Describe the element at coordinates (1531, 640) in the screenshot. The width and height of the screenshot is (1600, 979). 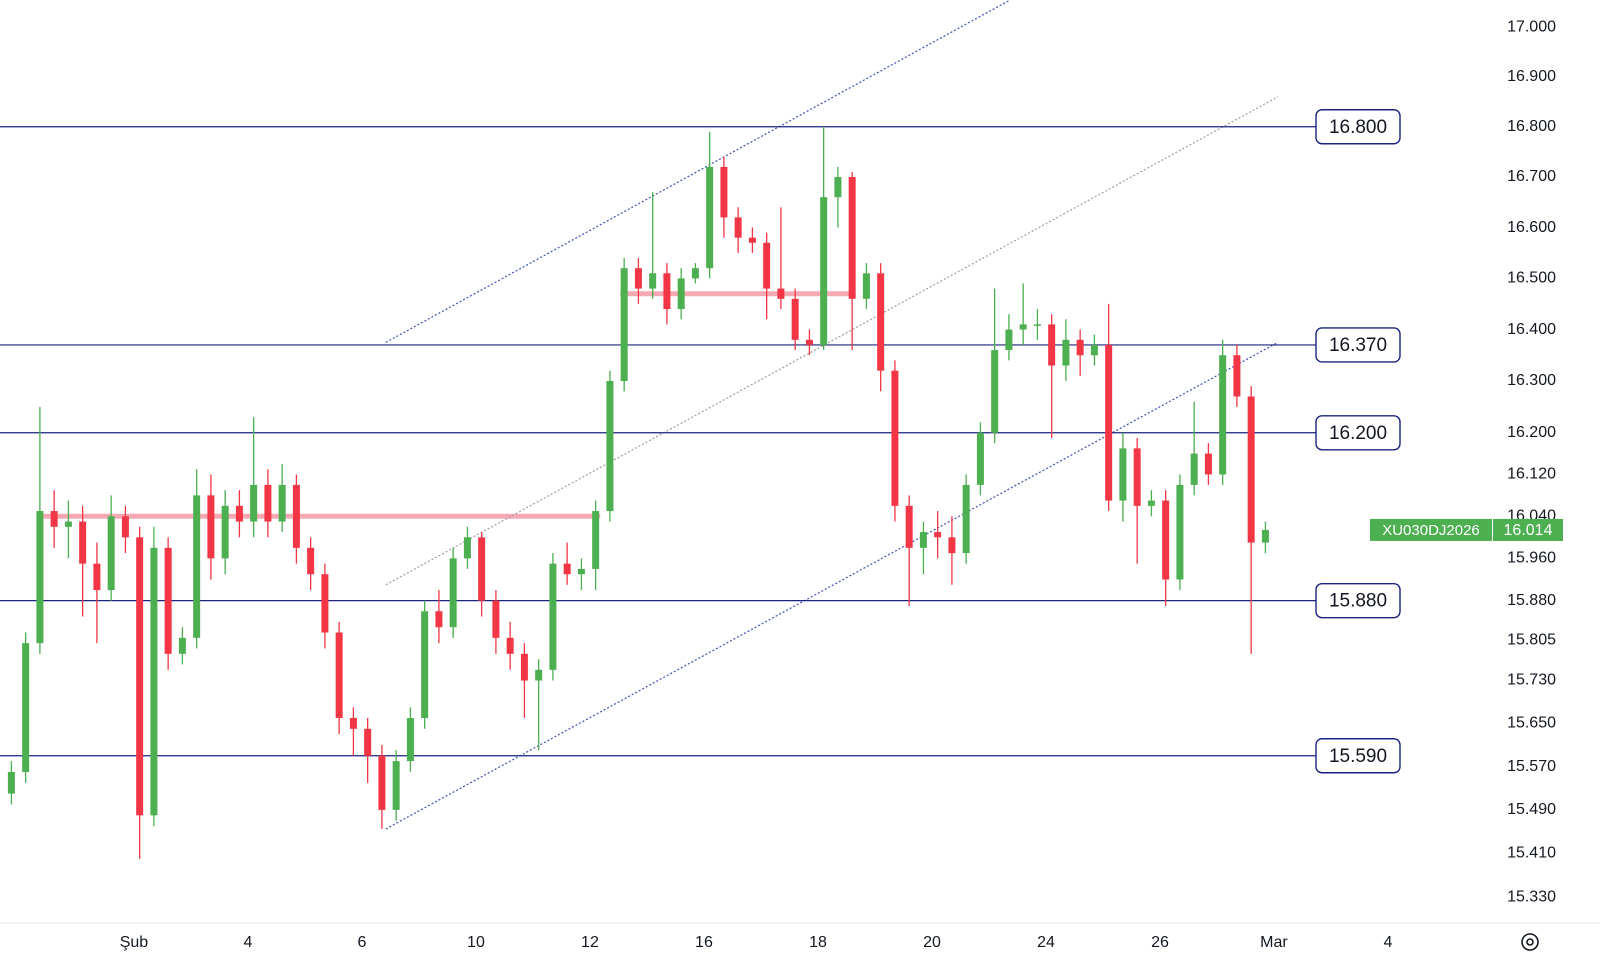
I see `y-tick-label: 15.805` at that location.